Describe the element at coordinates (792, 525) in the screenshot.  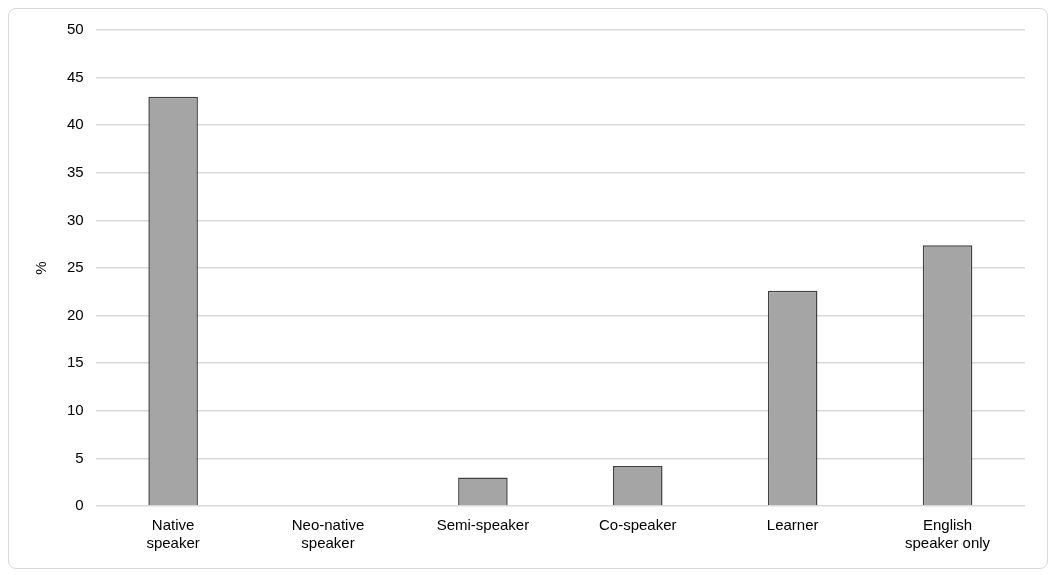
I see `x-tick-label: Learner` at that location.